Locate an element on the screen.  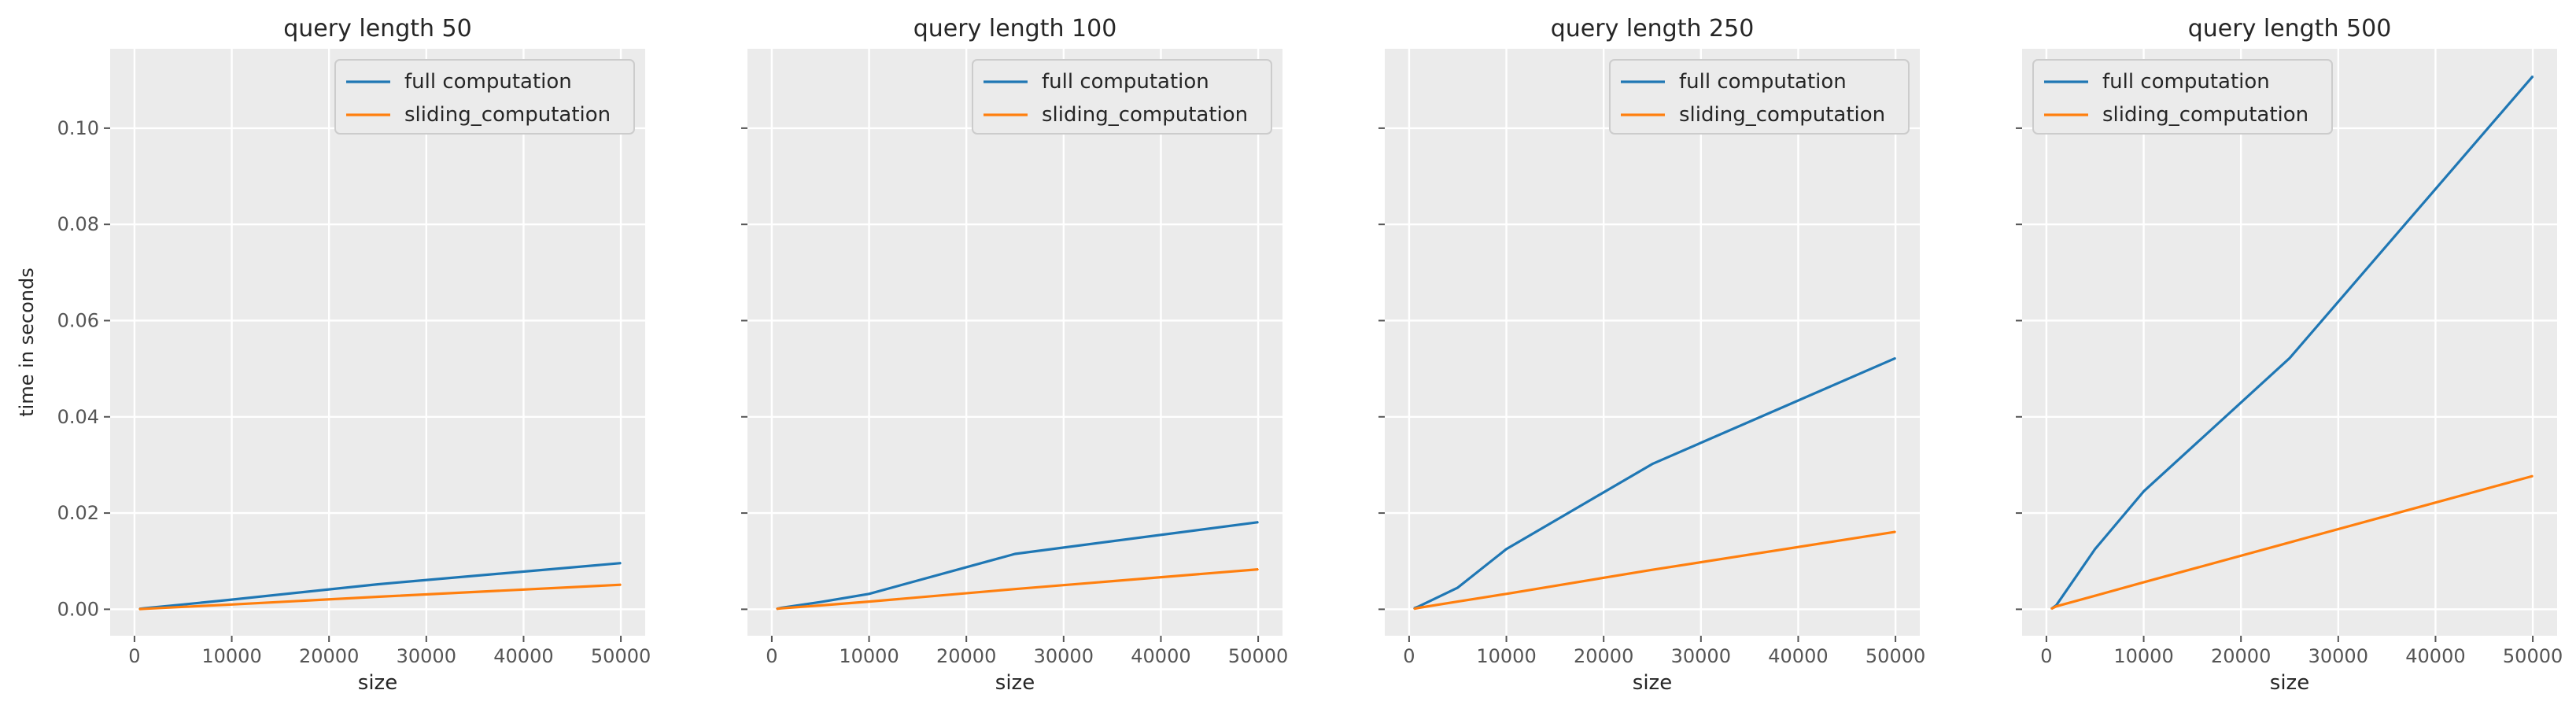
y-tick-label: 0.06 is located at coordinates (78, 320).